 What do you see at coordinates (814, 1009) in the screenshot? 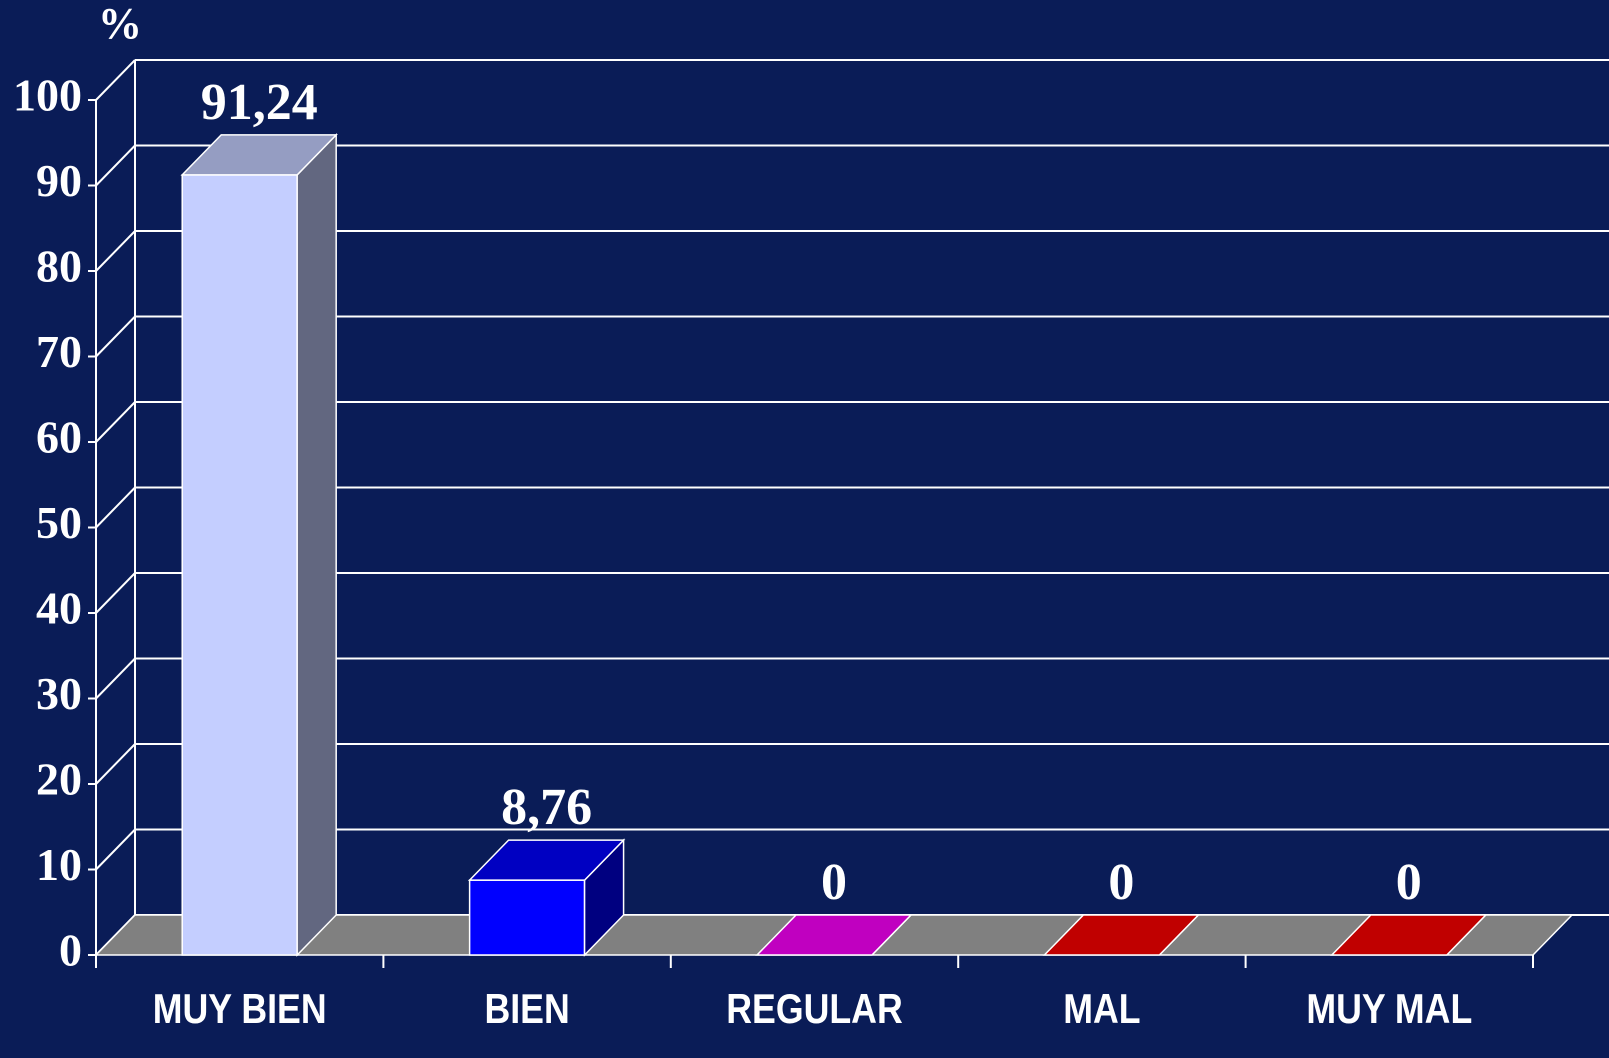
I see `x-tick-label: REGULAR` at bounding box center [814, 1009].